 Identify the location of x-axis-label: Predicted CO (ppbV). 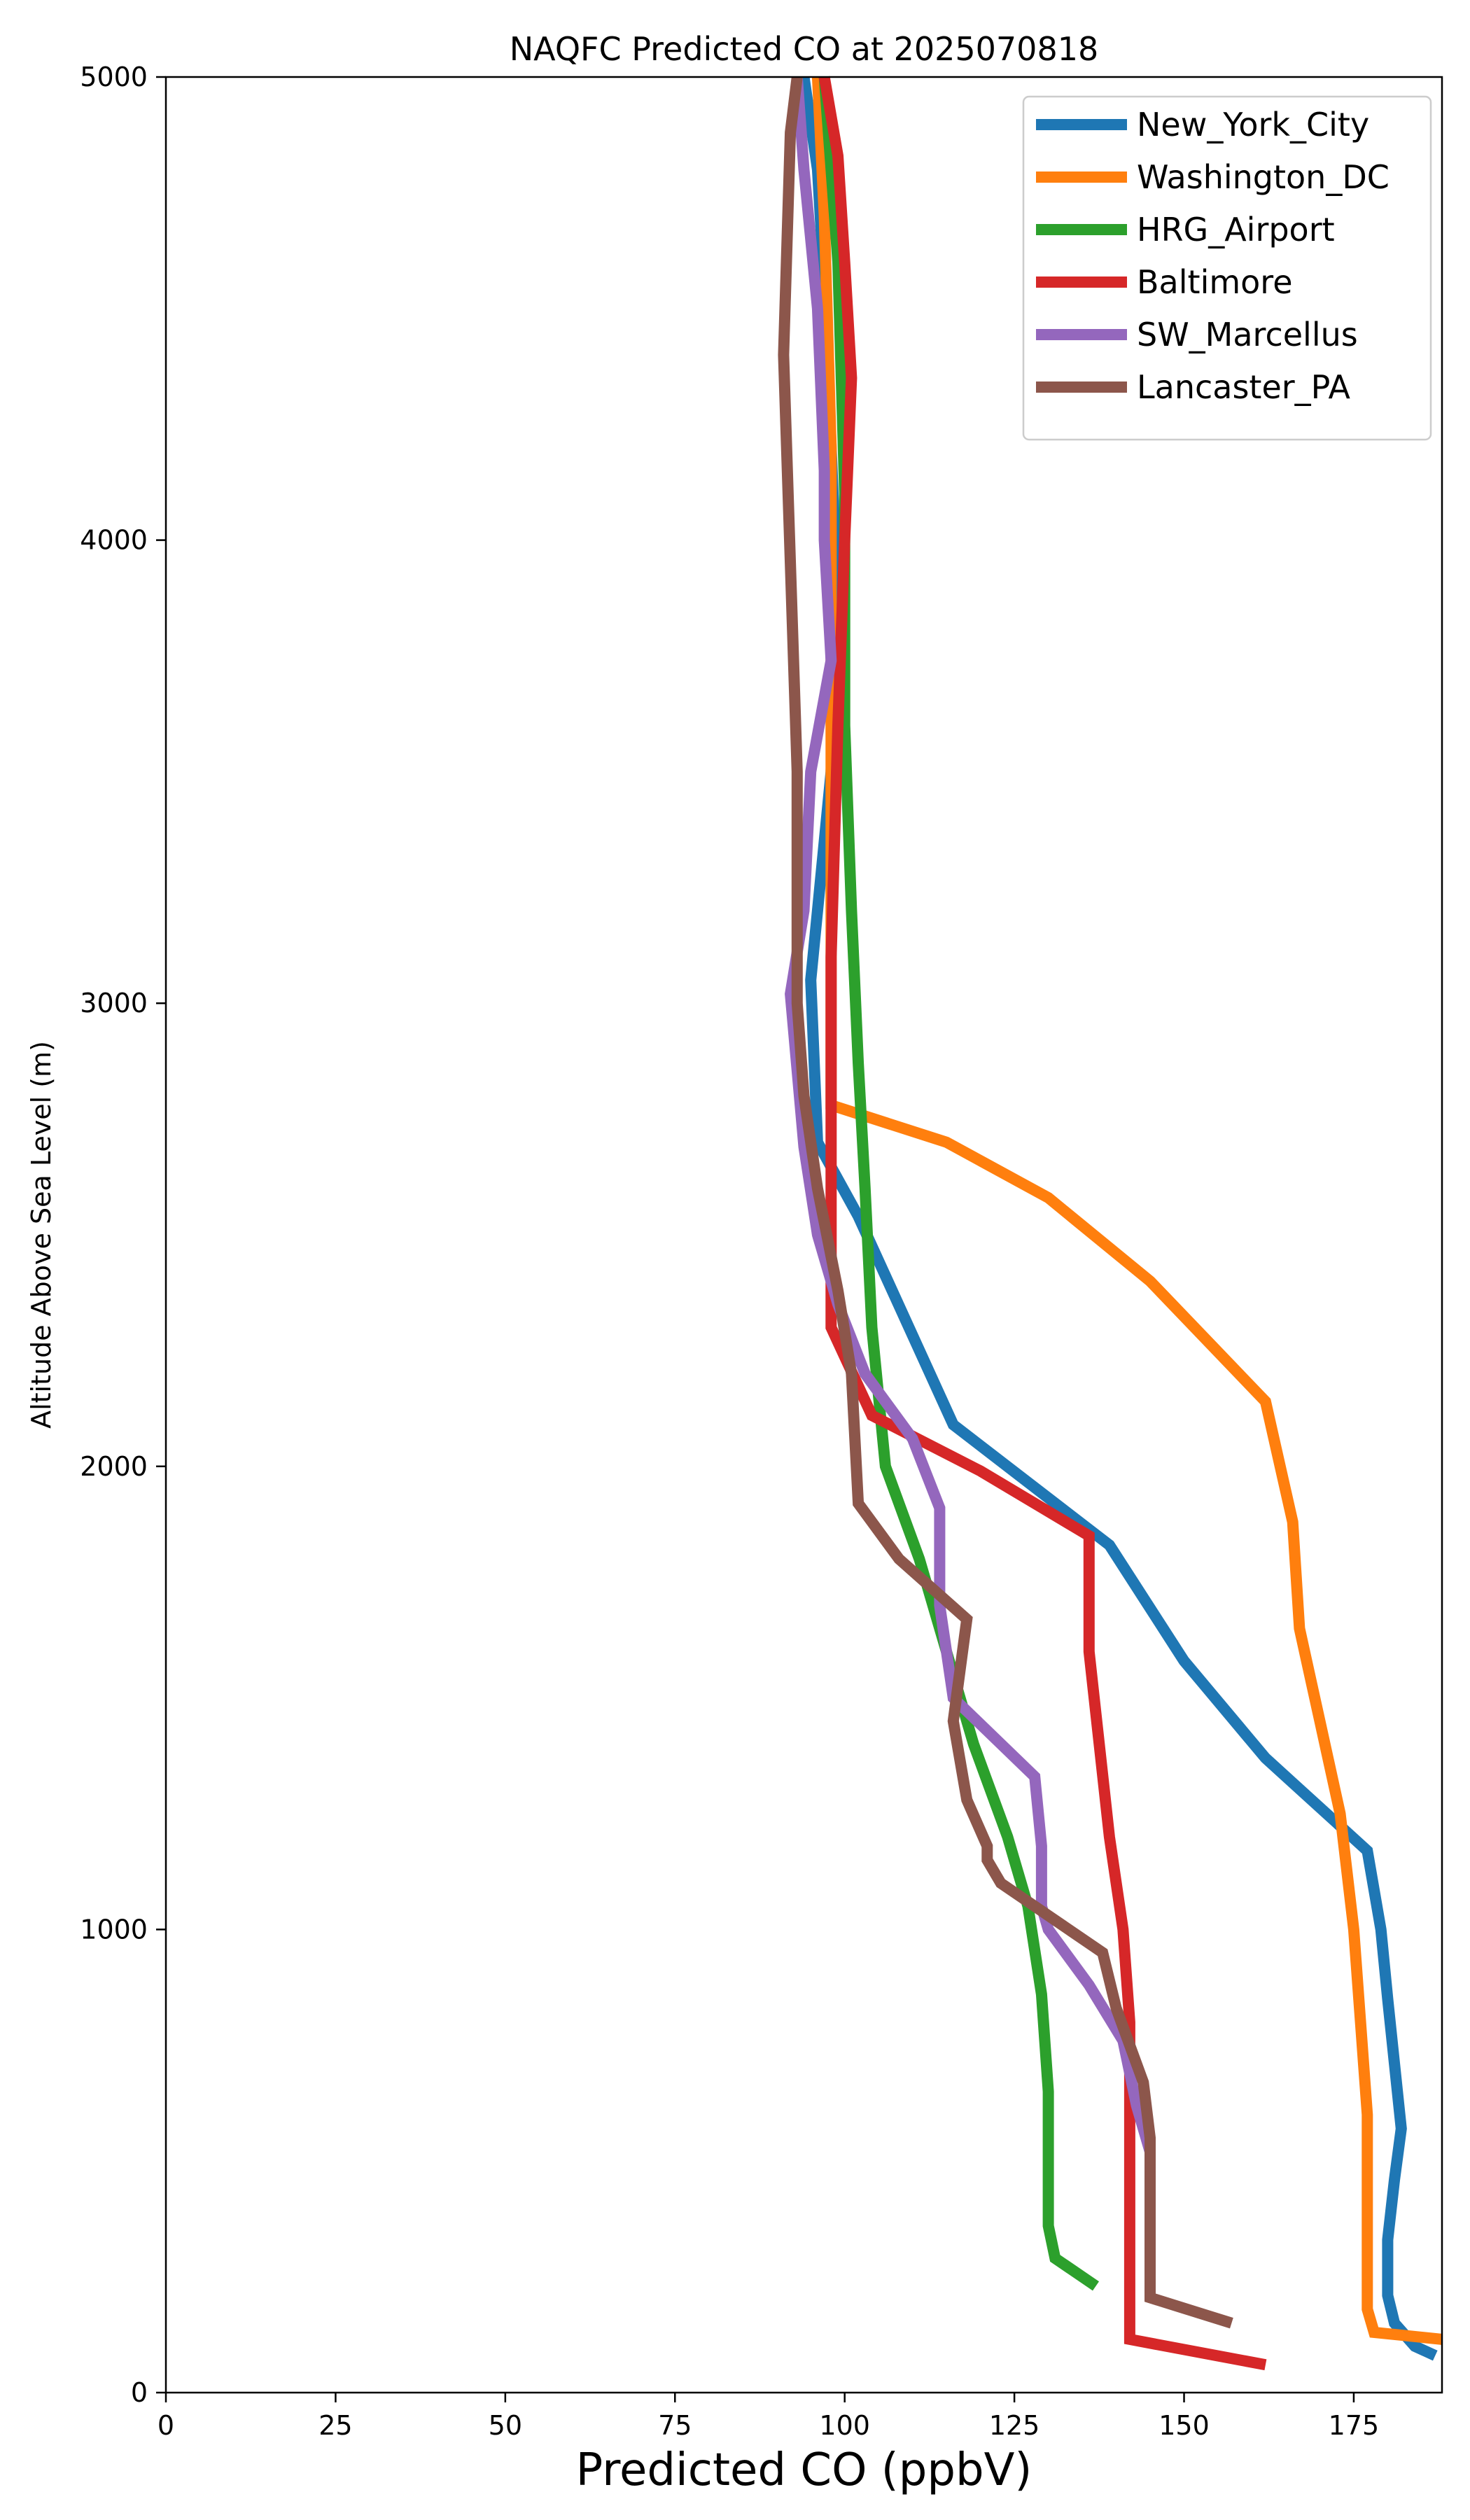
(804, 2470).